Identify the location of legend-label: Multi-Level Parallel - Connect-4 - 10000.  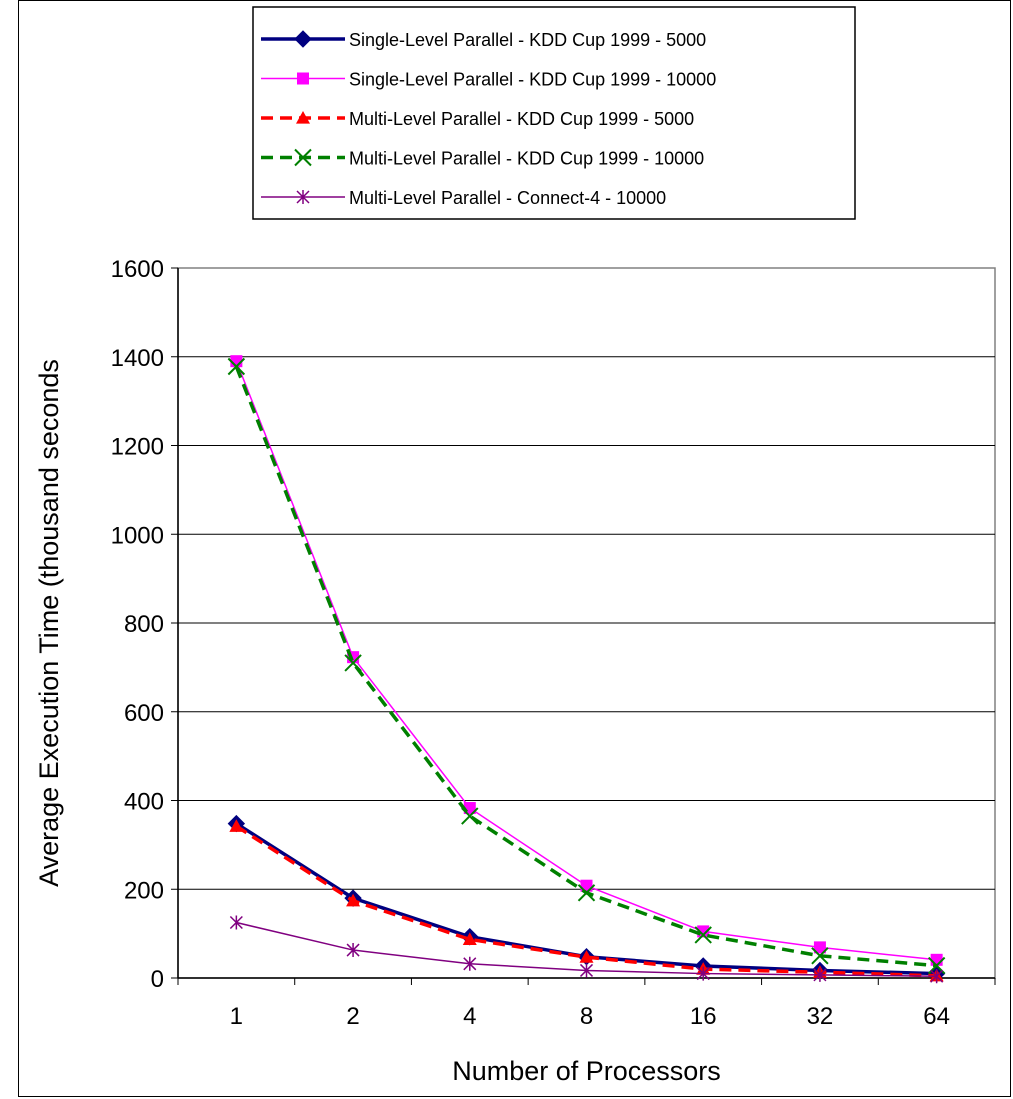
(507, 198).